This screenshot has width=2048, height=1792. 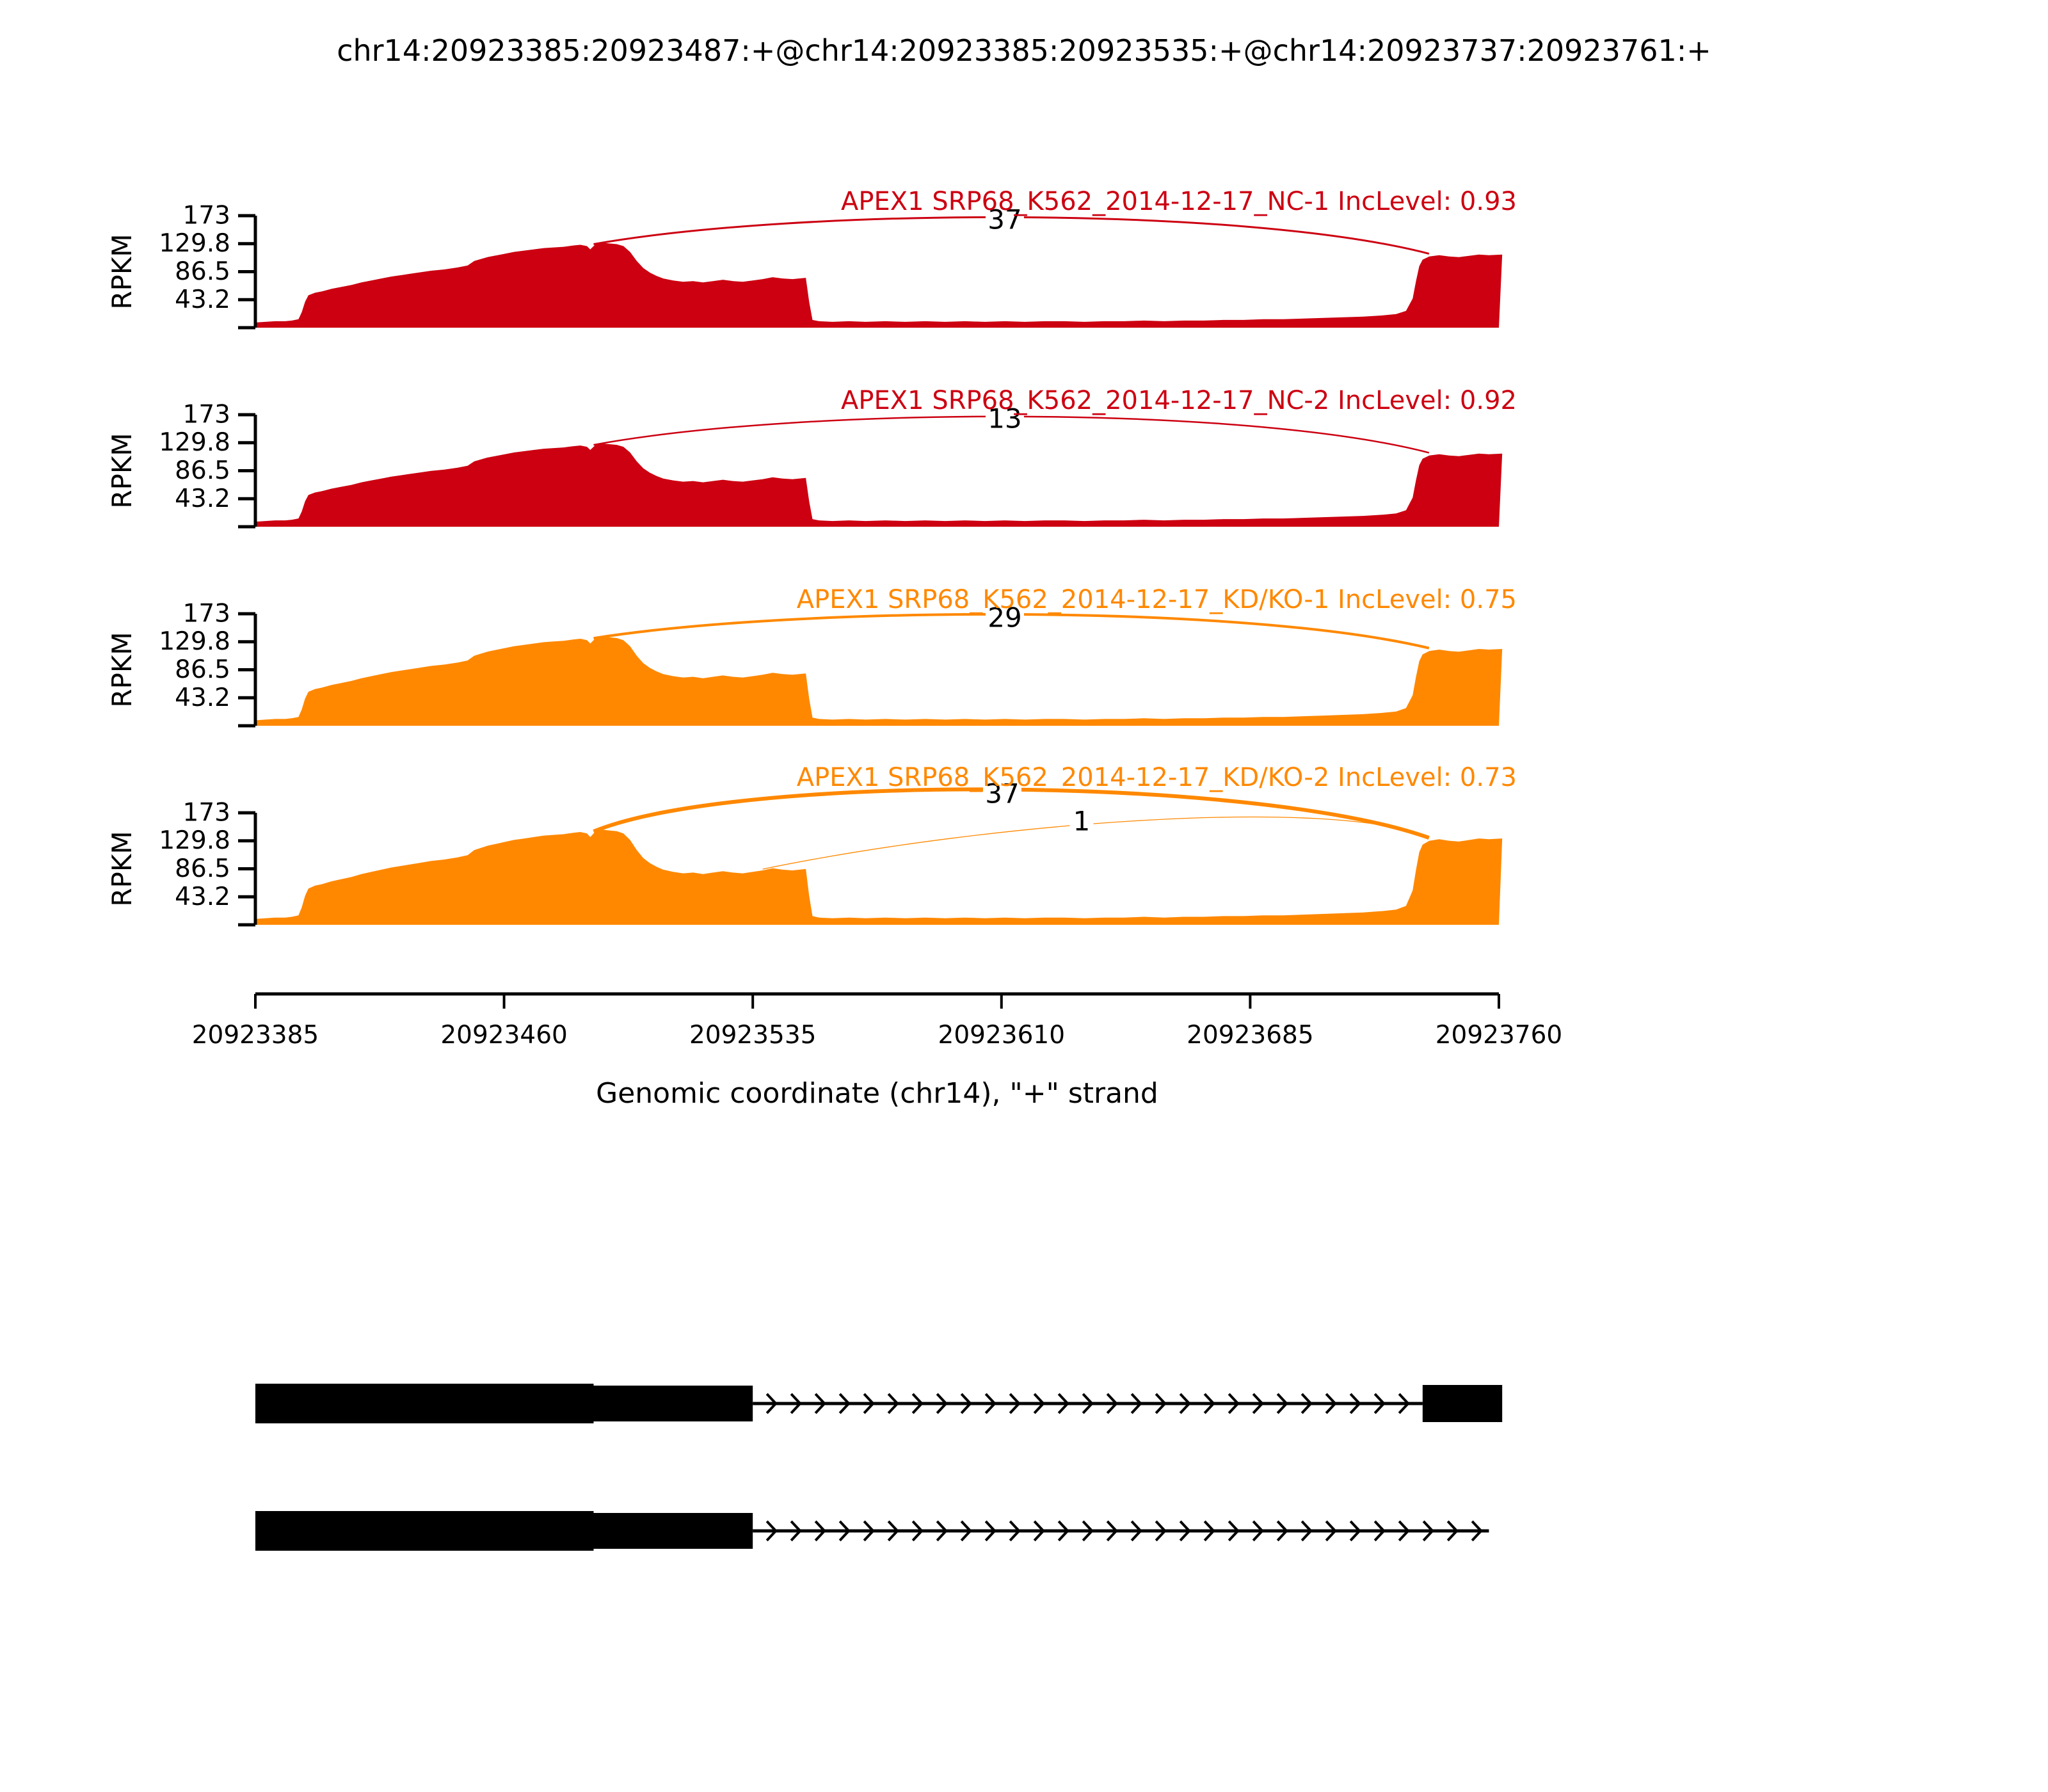 I want to click on junction-count-label: 1, so click(x=1082, y=821).